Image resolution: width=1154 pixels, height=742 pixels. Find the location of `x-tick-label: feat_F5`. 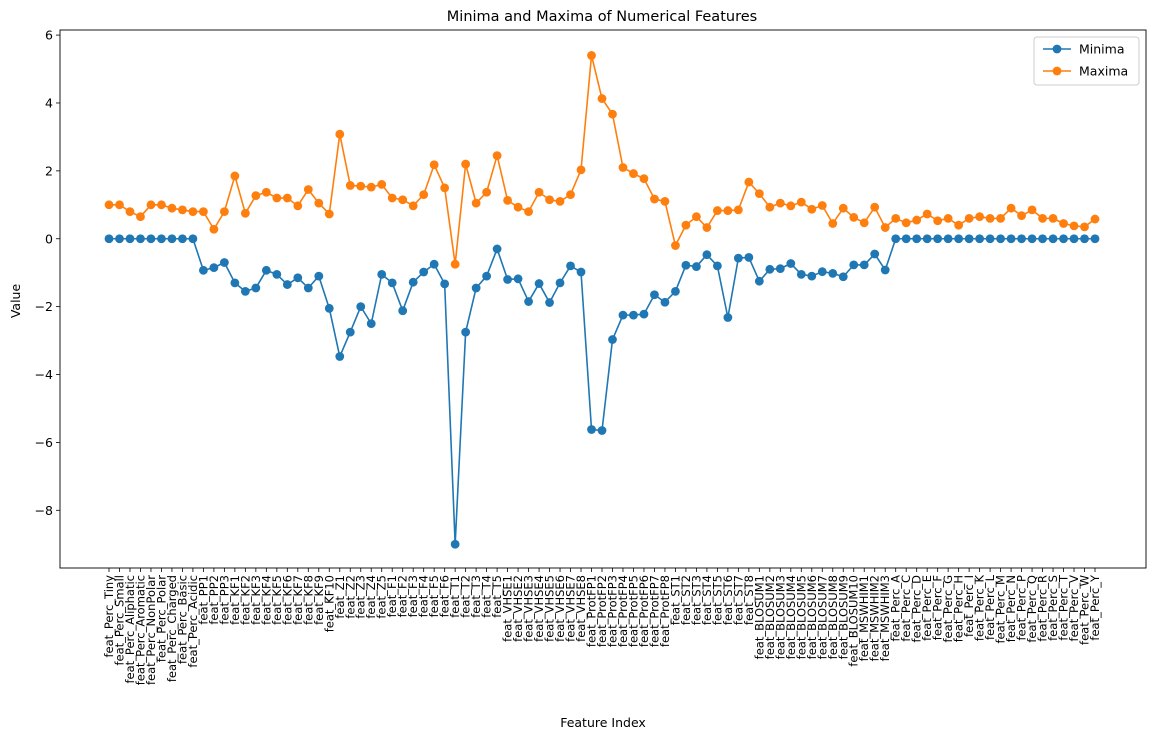

x-tick-label: feat_F5 is located at coordinates (434, 596).